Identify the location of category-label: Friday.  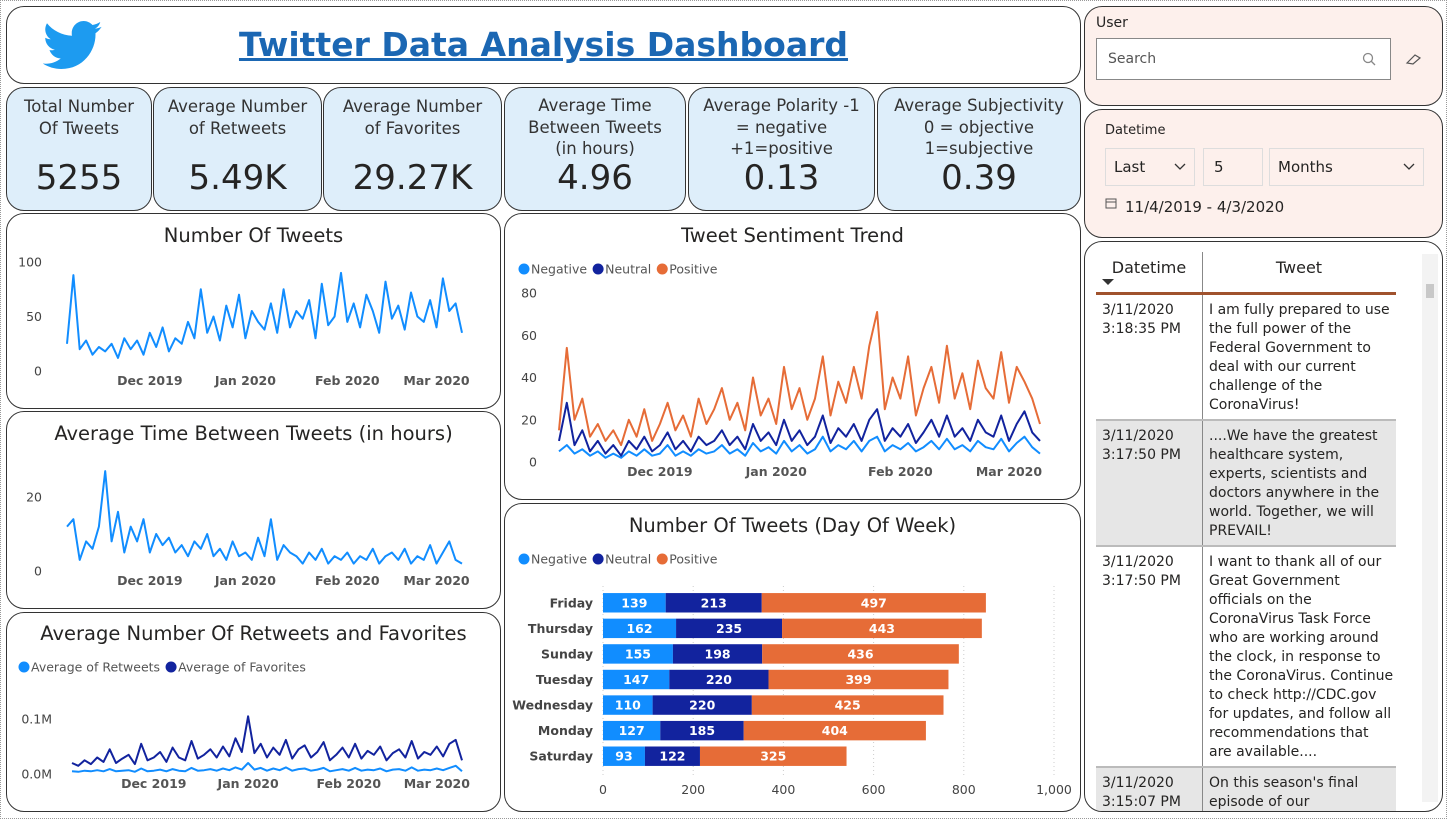
(571, 602).